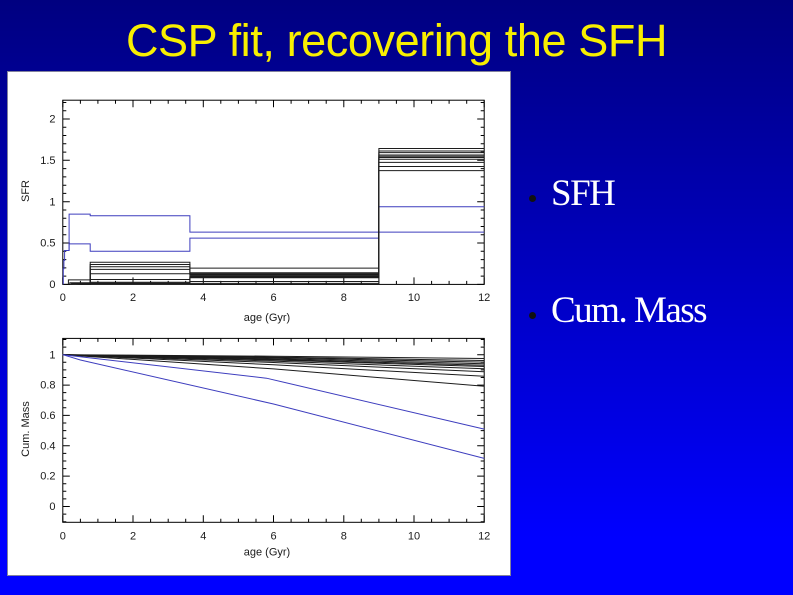  I want to click on svg-text: 0.2, so click(47, 477).